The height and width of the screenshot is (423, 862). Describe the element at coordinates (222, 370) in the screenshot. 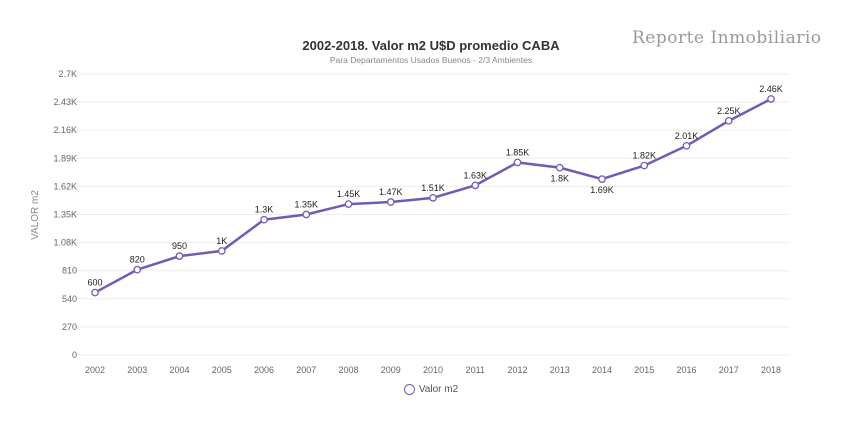

I see `x-tick-label: 2005` at that location.